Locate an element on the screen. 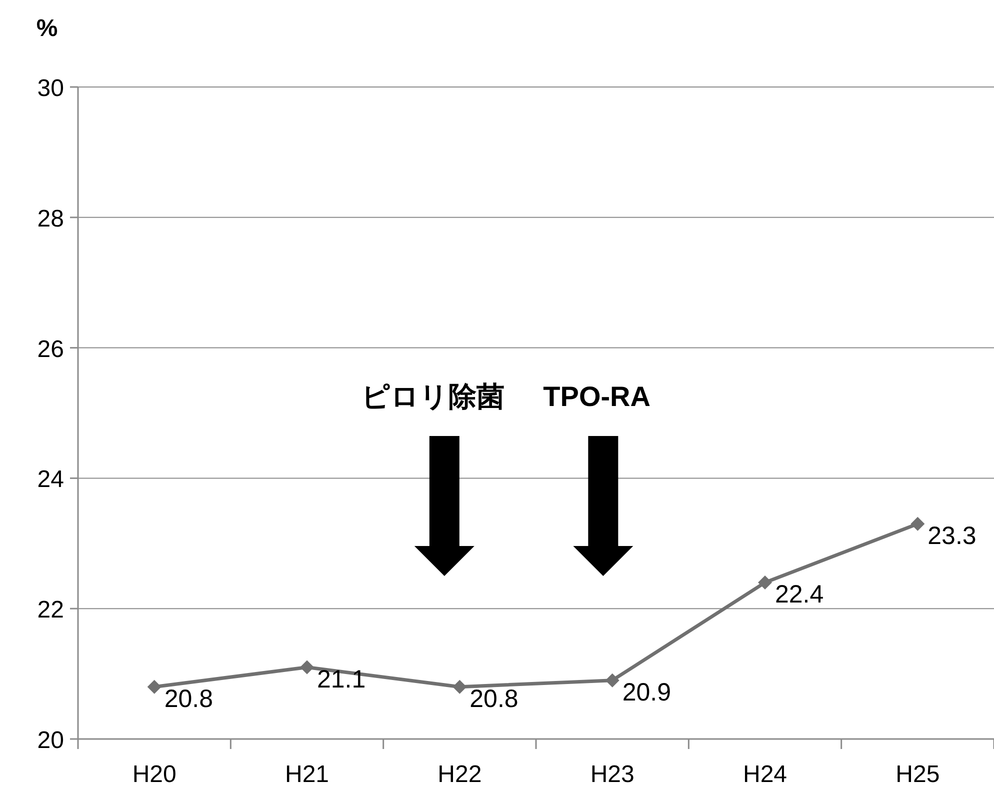  y-tick-label: 28 is located at coordinates (50, 218).